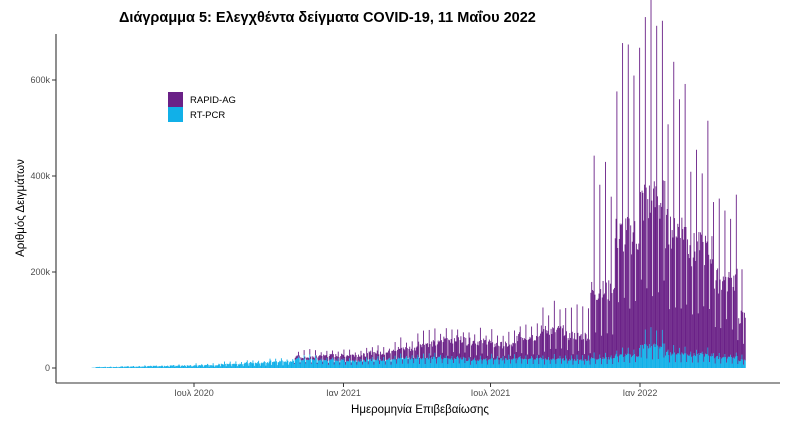 The height and width of the screenshot is (426, 810). I want to click on x-ticks: Ιουλ 2020 Ιαν 2021 Ιουλ 2021 Ιαν 2022, so click(415, 390).